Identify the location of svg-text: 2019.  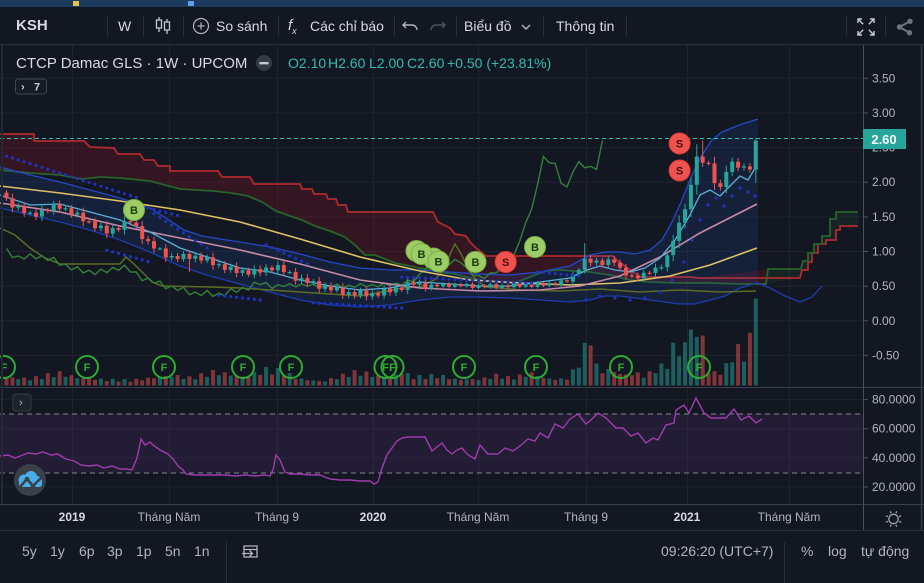
(72, 517).